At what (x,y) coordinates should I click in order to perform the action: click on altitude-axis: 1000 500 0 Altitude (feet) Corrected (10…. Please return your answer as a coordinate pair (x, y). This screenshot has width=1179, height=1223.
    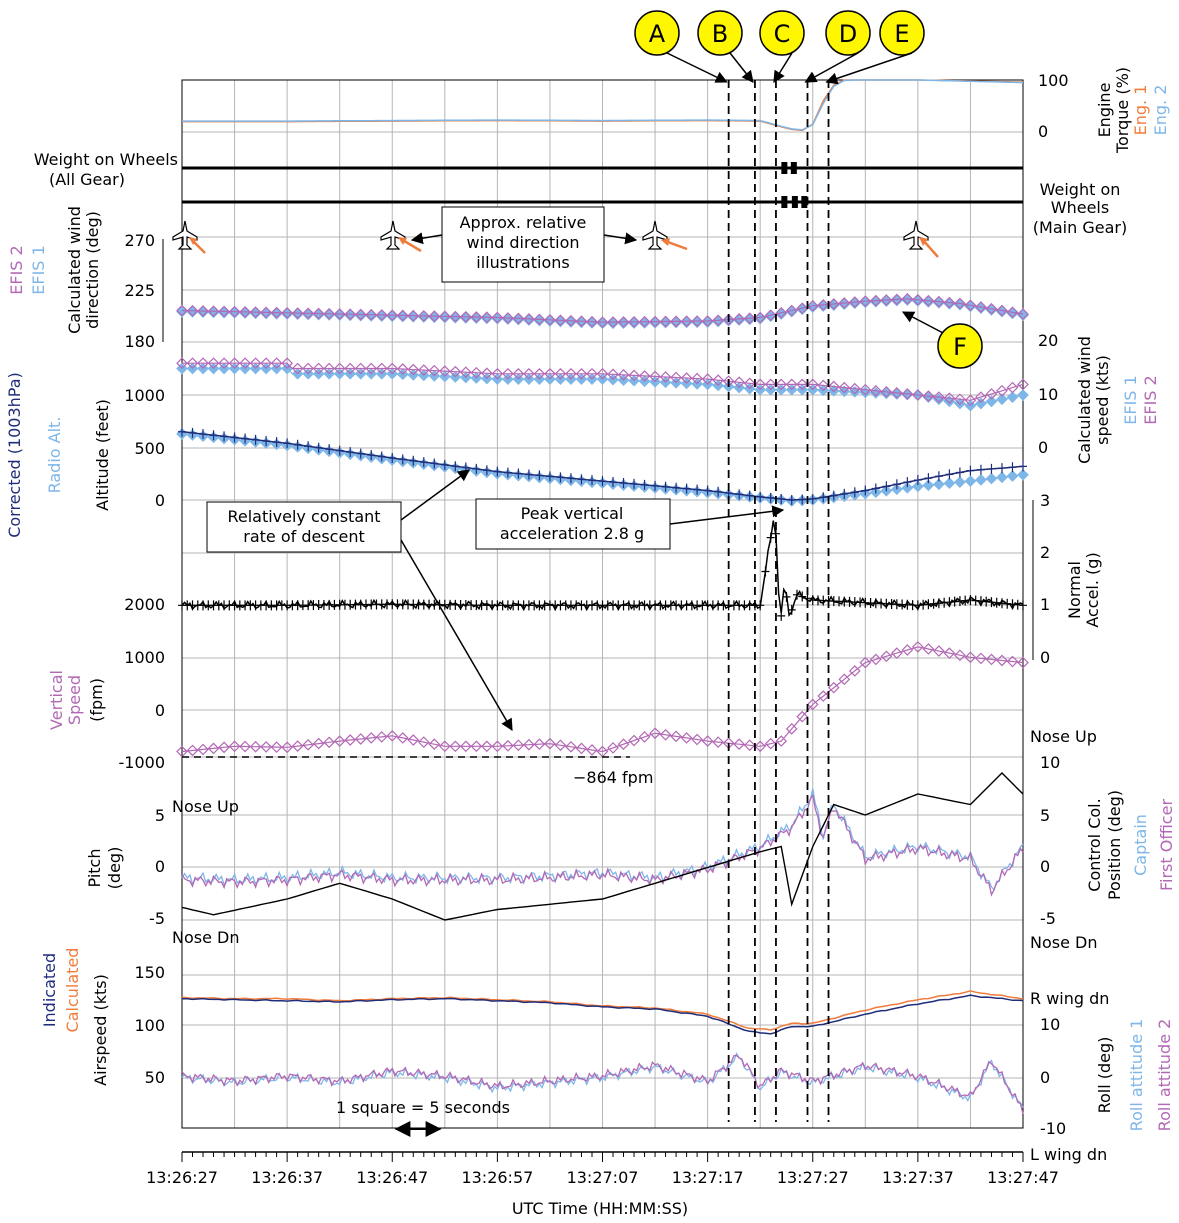
    Looking at the image, I should click on (85, 455).